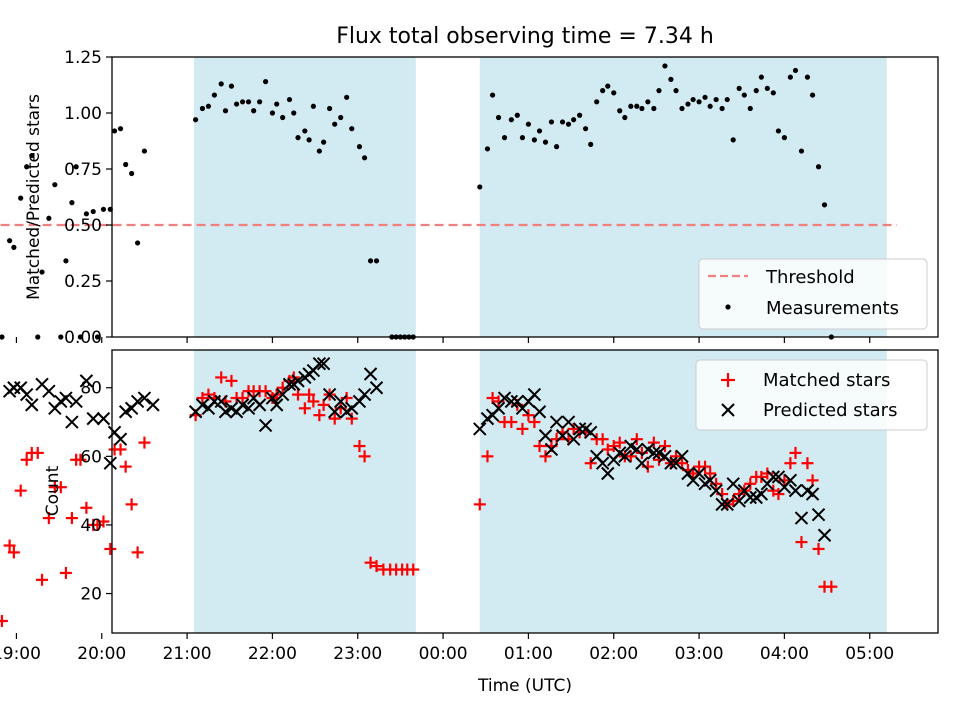 This screenshot has width=960, height=720. I want to click on x-tick-label: 01:00, so click(528, 654).